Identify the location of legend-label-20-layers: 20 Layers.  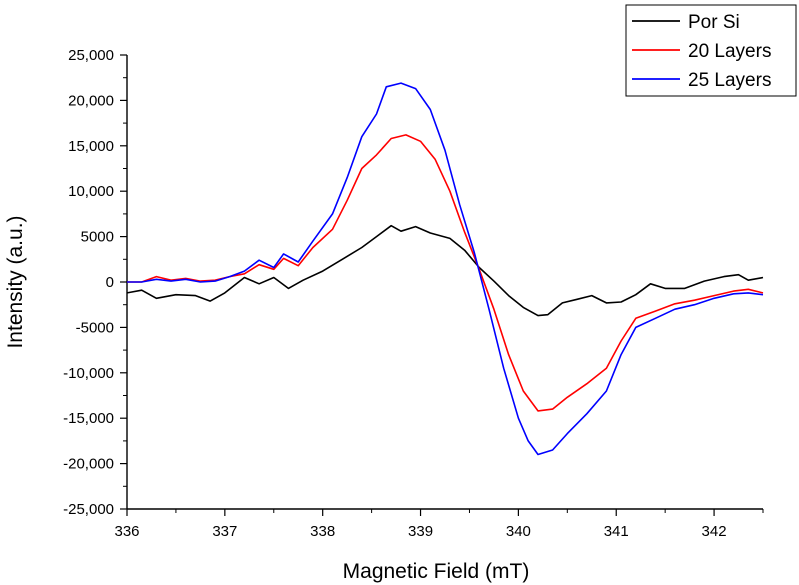
(729, 51).